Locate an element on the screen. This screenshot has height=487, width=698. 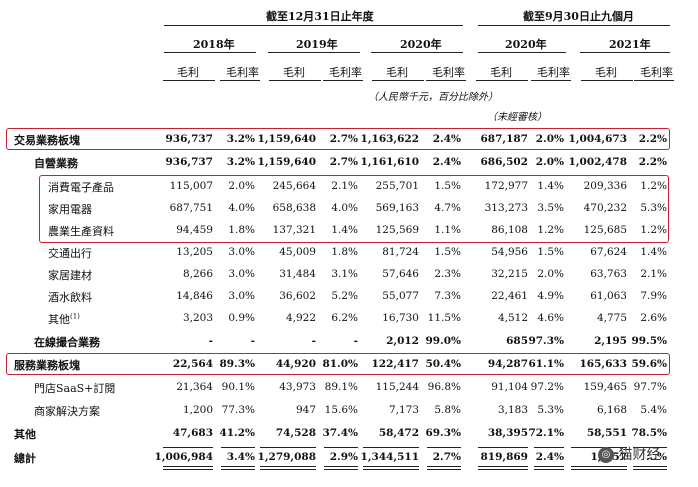
cell-gross-profit: 22,461 is located at coordinates (509, 296).